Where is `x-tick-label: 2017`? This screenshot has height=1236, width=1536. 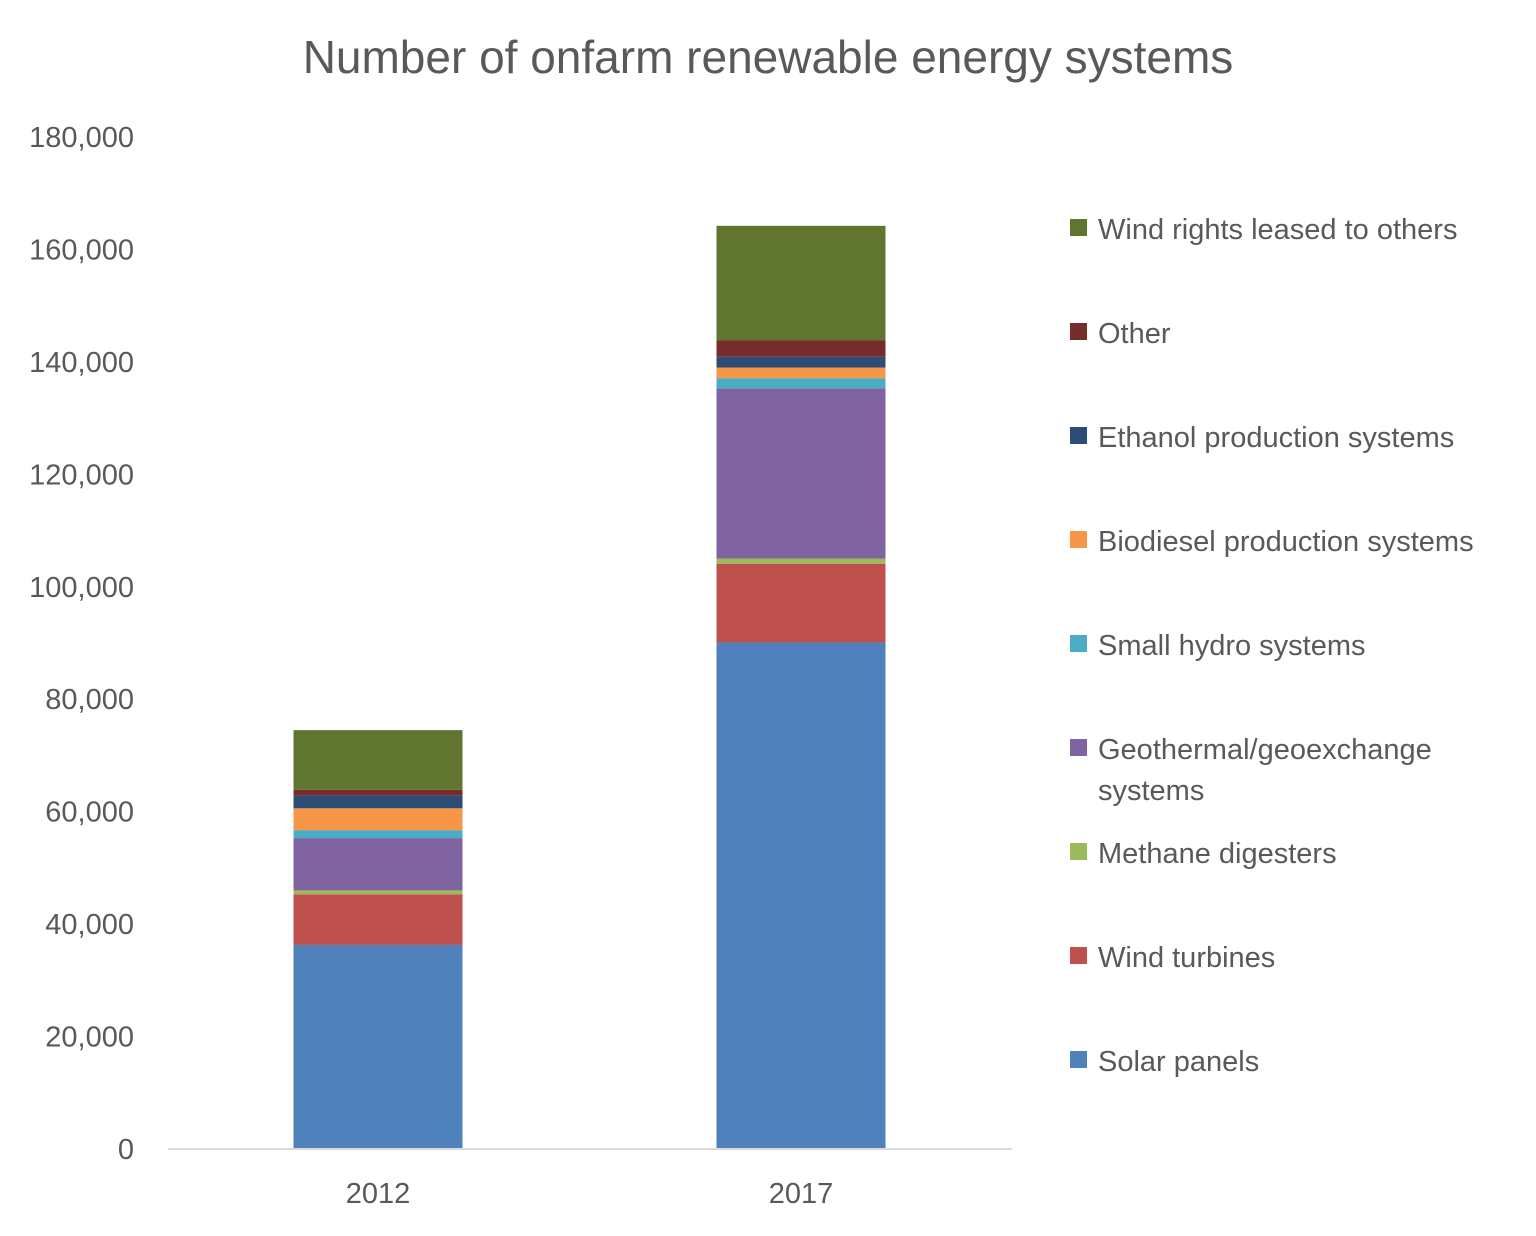 x-tick-label: 2017 is located at coordinates (801, 1194).